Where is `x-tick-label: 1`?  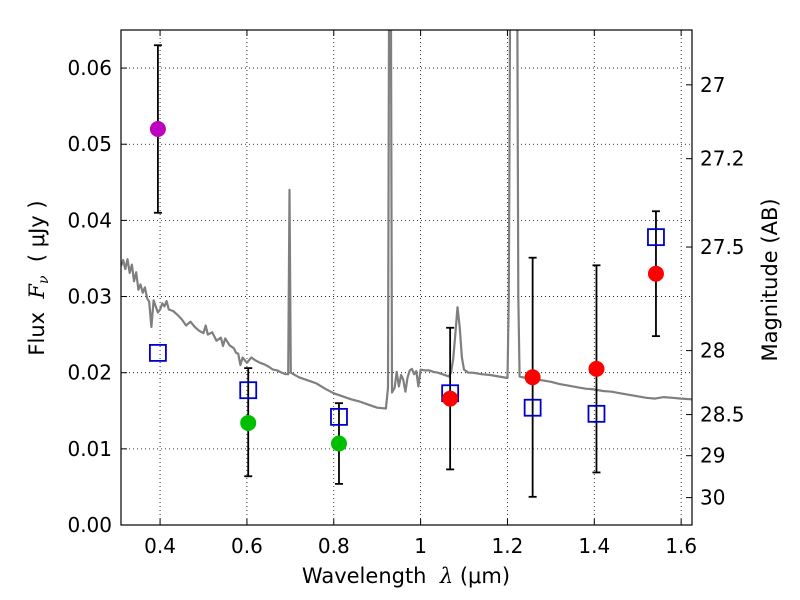 x-tick-label: 1 is located at coordinates (420, 546).